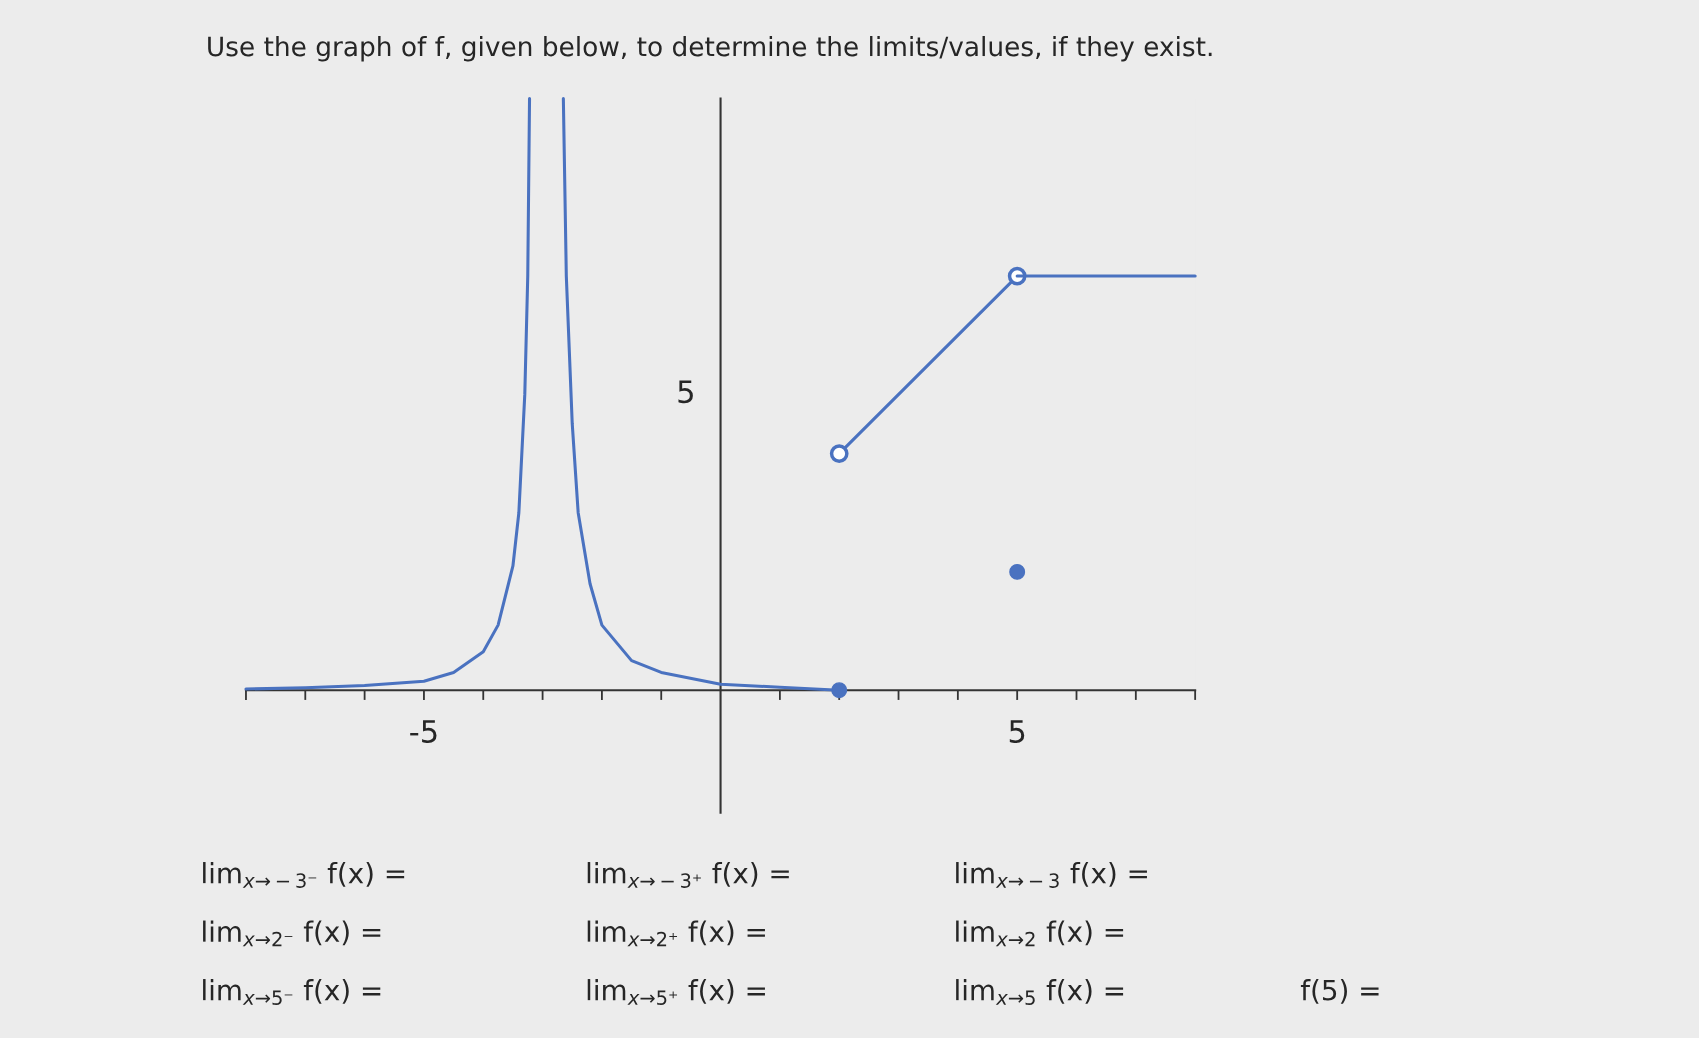 This screenshot has height=1038, width=1699. Describe the element at coordinates (304, 875) in the screenshot. I see `text: lim$_{x→−3⁻}$ f(x) =` at that location.